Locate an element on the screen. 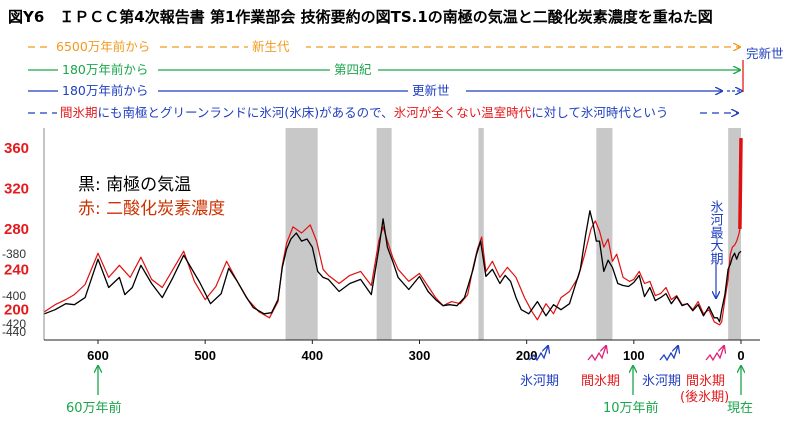 The width and height of the screenshot is (800, 424). x-tick-0: 600 is located at coordinates (98, 355).